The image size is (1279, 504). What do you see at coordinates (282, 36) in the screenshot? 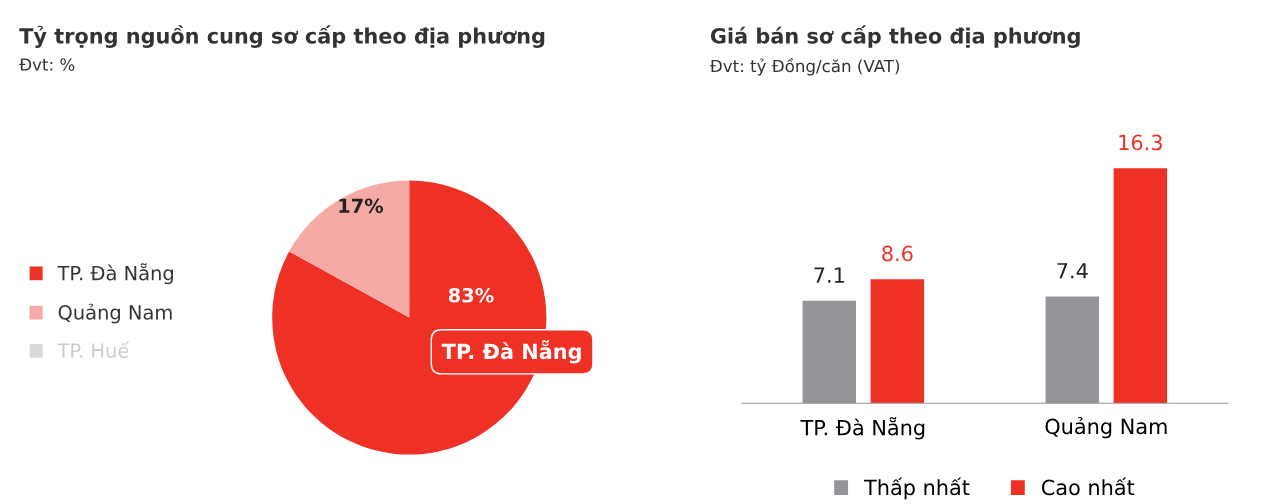
I see `chart-title: Tỷ trọng nguồn cung sơ cấp theo địa phương` at bounding box center [282, 36].